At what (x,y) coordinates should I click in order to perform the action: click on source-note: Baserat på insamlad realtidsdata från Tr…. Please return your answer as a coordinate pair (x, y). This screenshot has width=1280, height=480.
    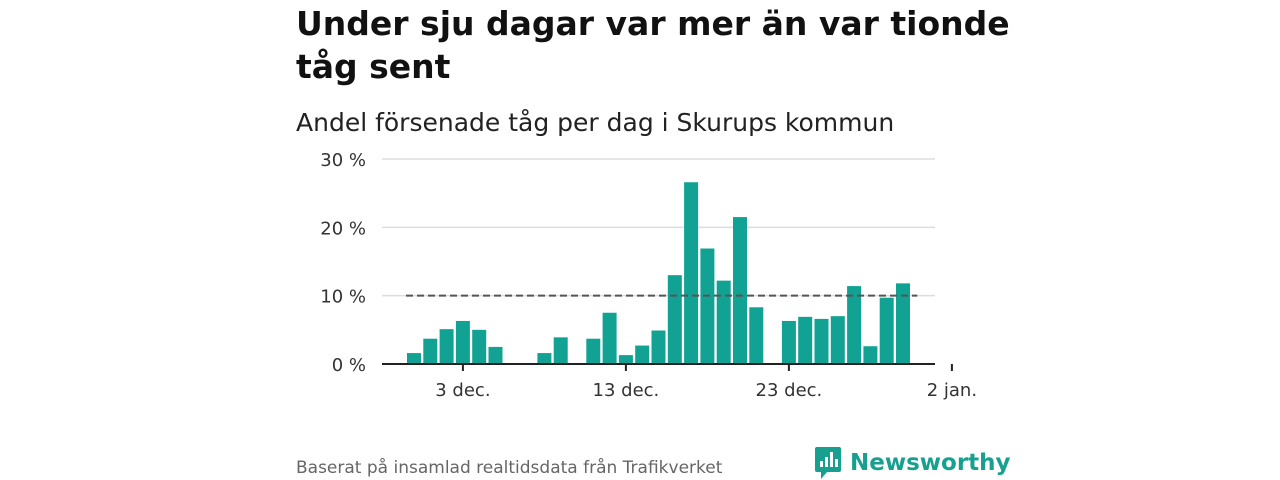
    Looking at the image, I should click on (509, 468).